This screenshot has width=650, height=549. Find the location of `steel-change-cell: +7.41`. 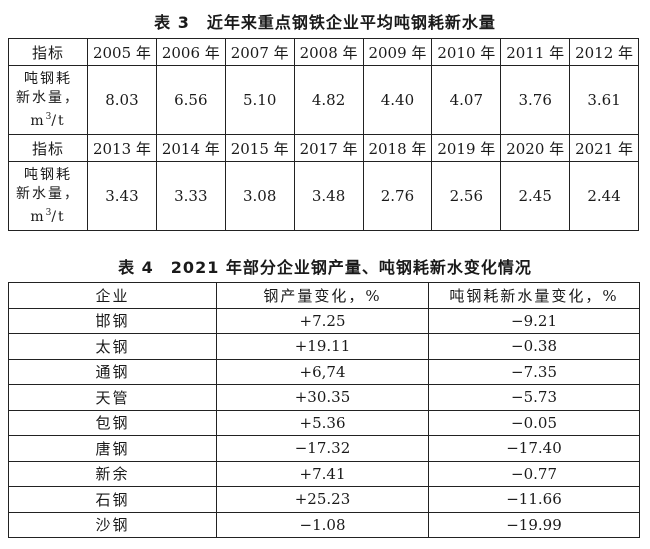

steel-change-cell: +7.41 is located at coordinates (322, 473).